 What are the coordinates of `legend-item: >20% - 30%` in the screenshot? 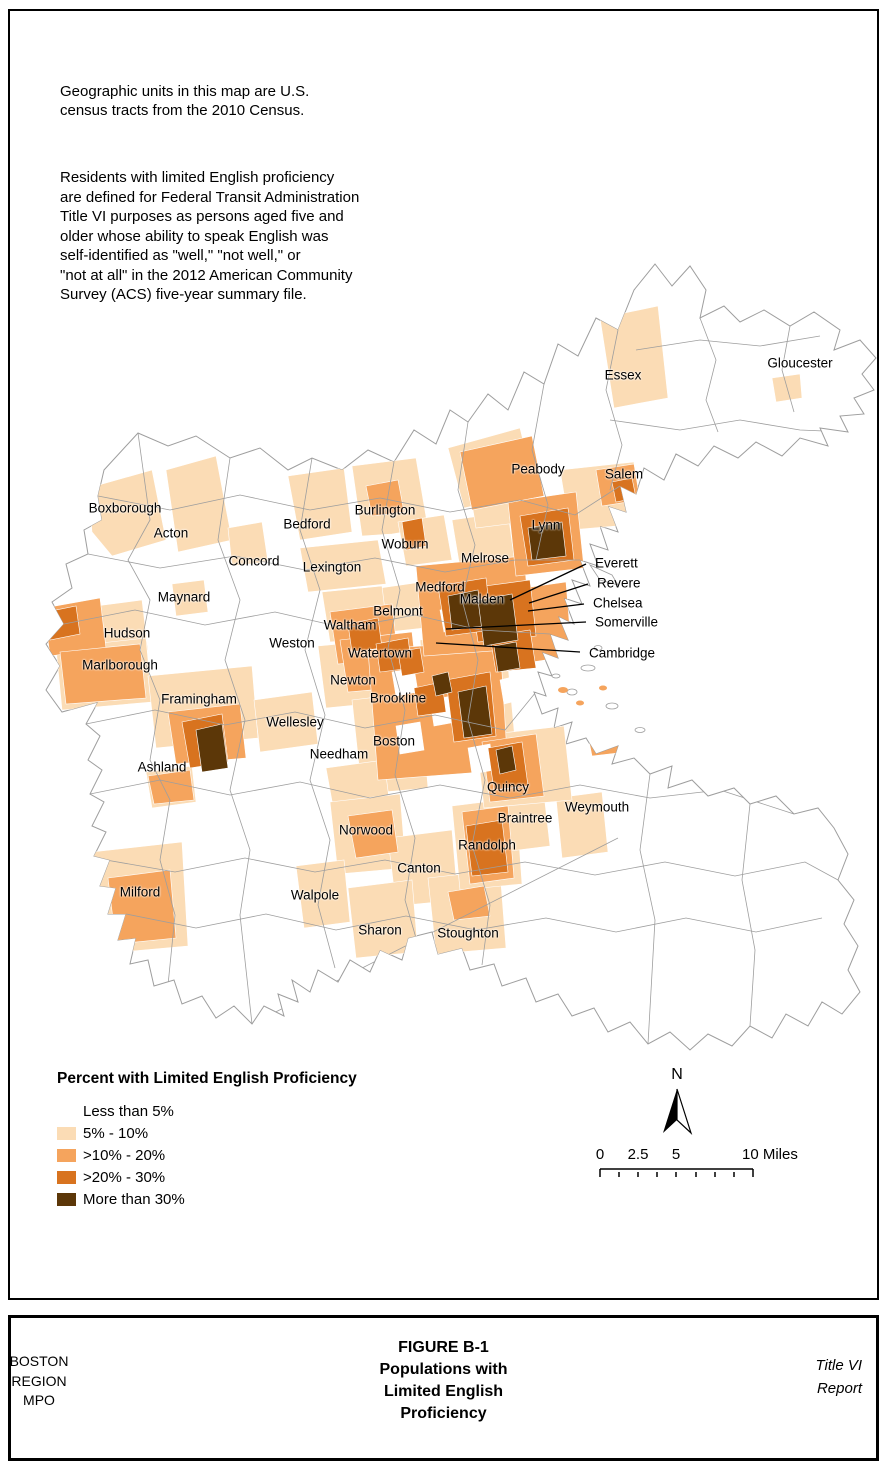 It's located at (207, 1177).